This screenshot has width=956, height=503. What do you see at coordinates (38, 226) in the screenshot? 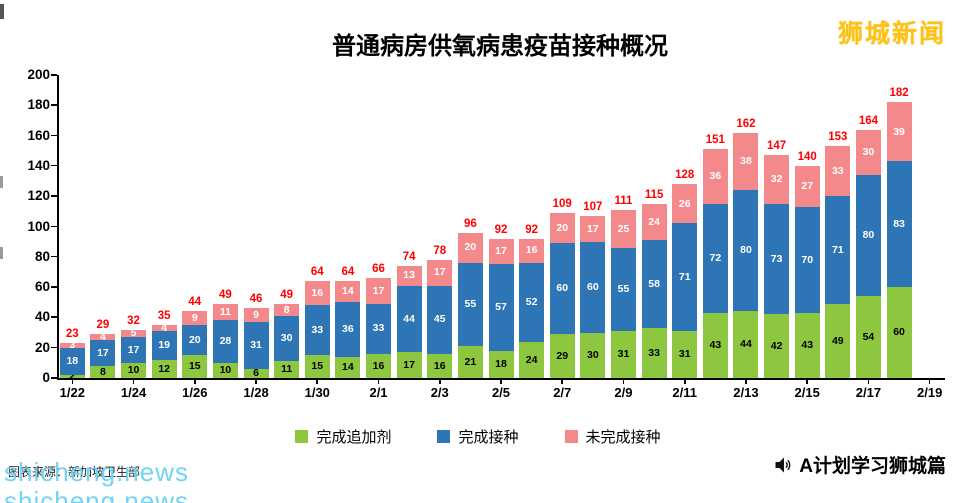
I see `y-axis-tick-label: 100` at bounding box center [38, 226].